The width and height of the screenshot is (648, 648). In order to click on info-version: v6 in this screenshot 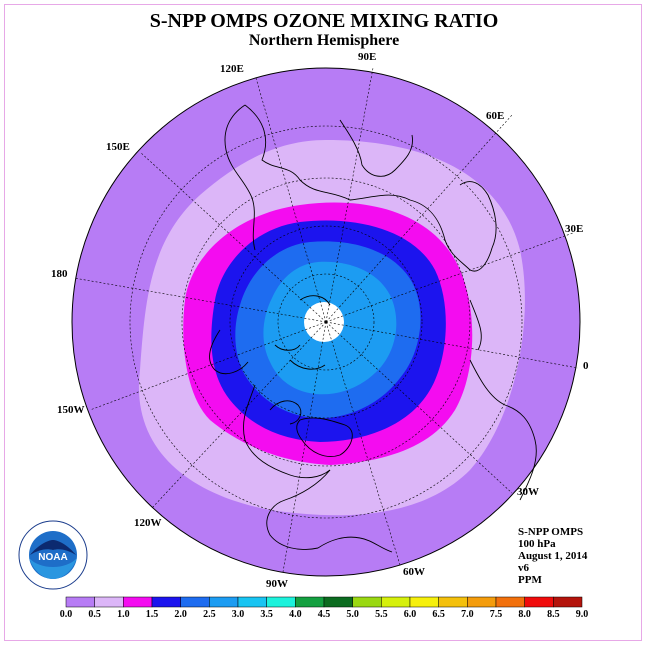, I will do `click(523, 568)`.